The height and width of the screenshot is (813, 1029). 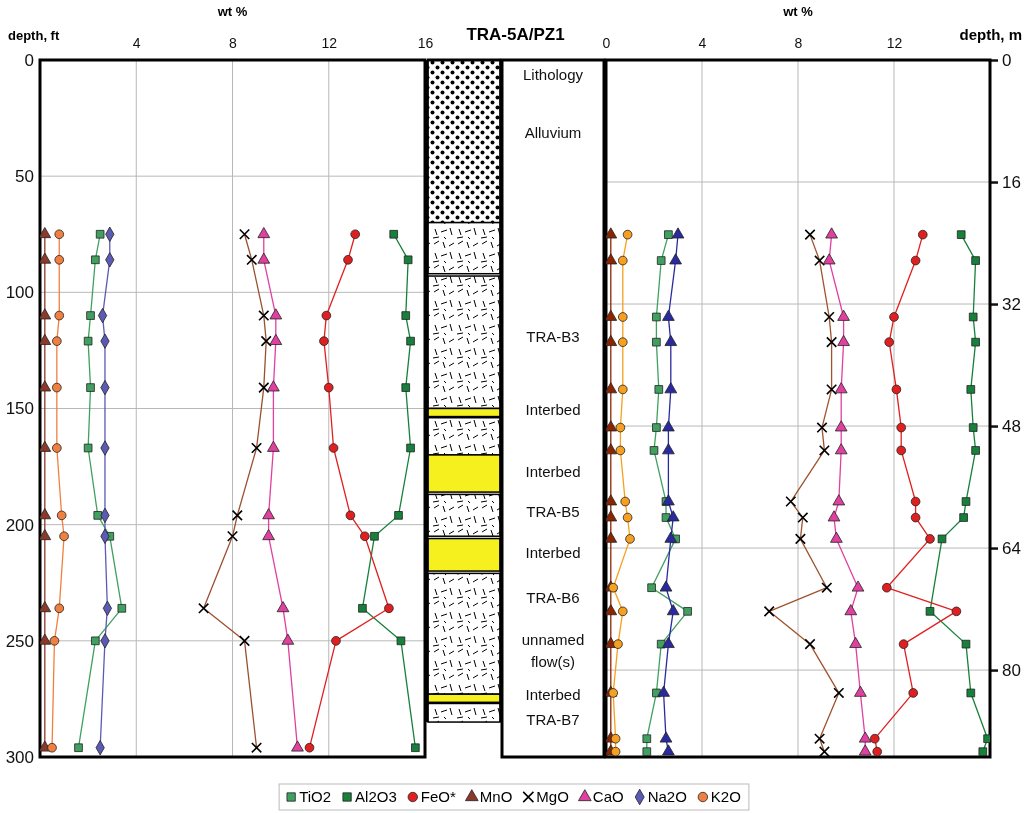 I want to click on y-tick-label: 150, so click(x=19, y=409).